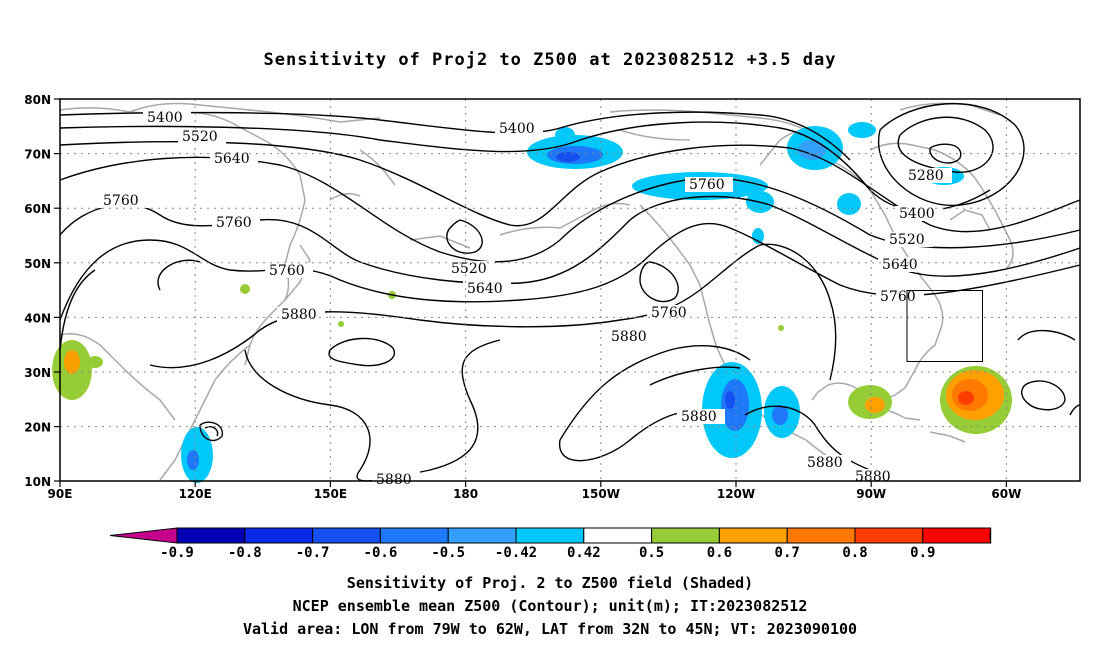  Describe the element at coordinates (736, 494) in the screenshot. I see `lon-label: 120W` at that location.